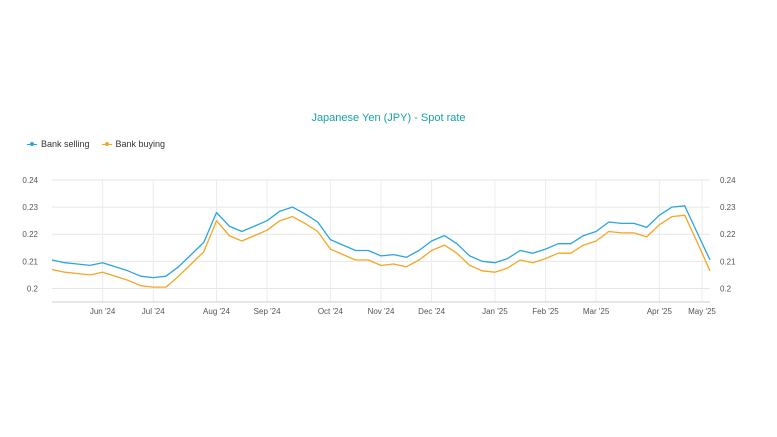  Describe the element at coordinates (545, 311) in the screenshot. I see `x-tick-label: Feb '25` at that location.